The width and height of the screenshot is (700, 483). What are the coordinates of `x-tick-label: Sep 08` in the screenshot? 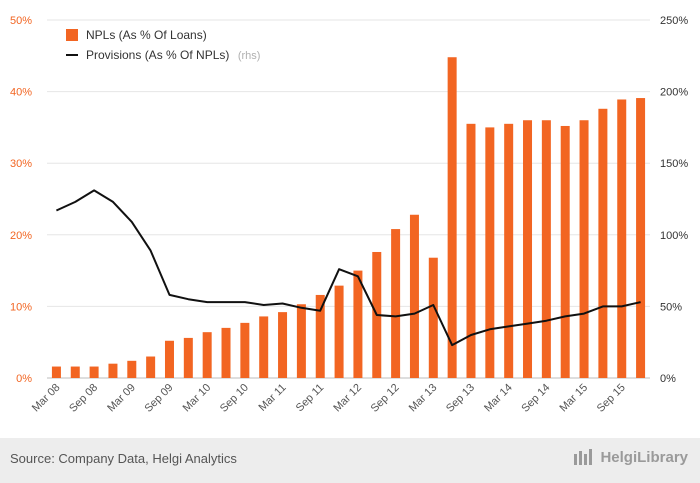 It's located at (83, 398).